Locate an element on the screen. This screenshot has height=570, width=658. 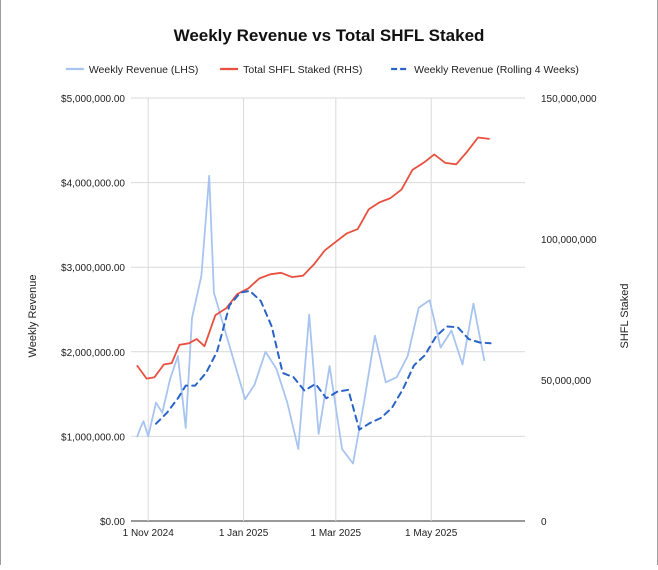
y-axis-title: Weekly Revenue is located at coordinates (33, 316).